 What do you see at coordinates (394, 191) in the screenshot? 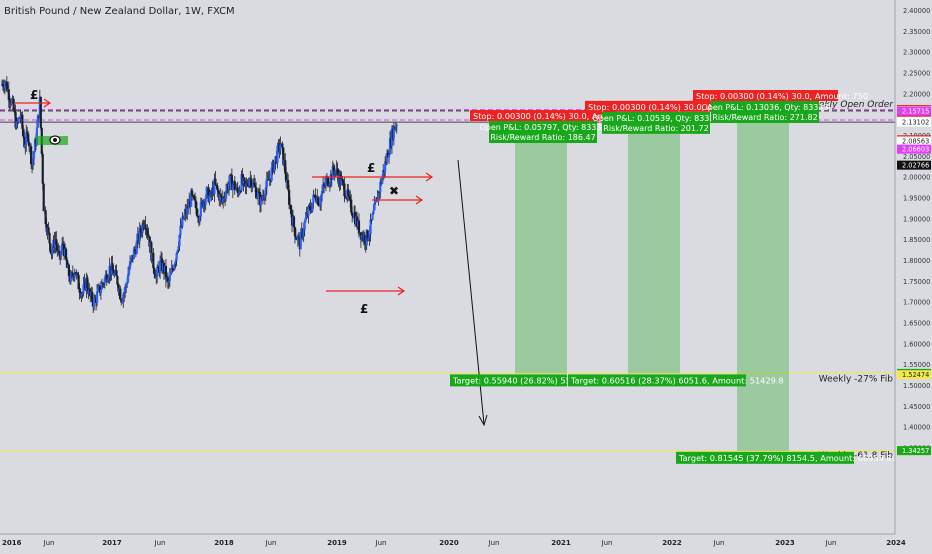
I see `x-marker: ✖` at bounding box center [394, 191].